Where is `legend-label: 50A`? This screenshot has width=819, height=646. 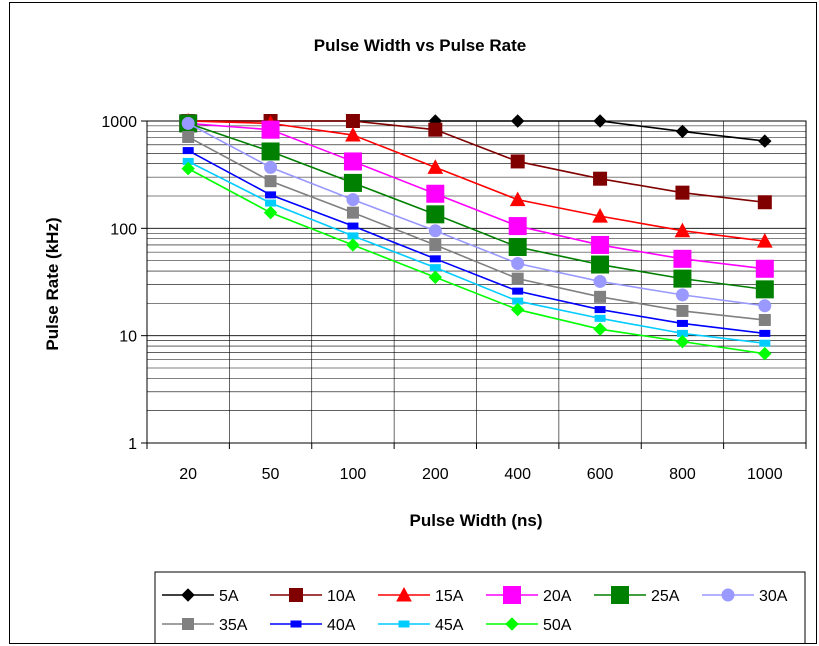
legend-label: 50A is located at coordinates (557, 625).